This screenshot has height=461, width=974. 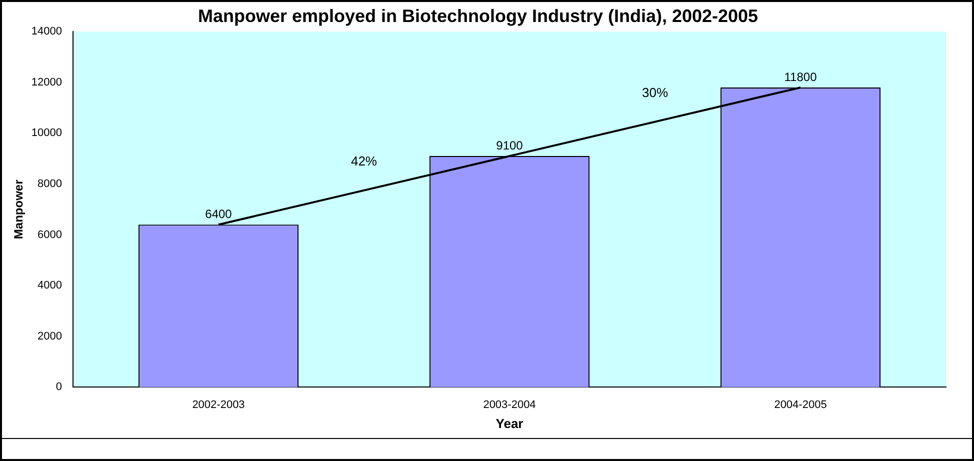 What do you see at coordinates (655, 92) in the screenshot?
I see `annotation: 30%` at bounding box center [655, 92].